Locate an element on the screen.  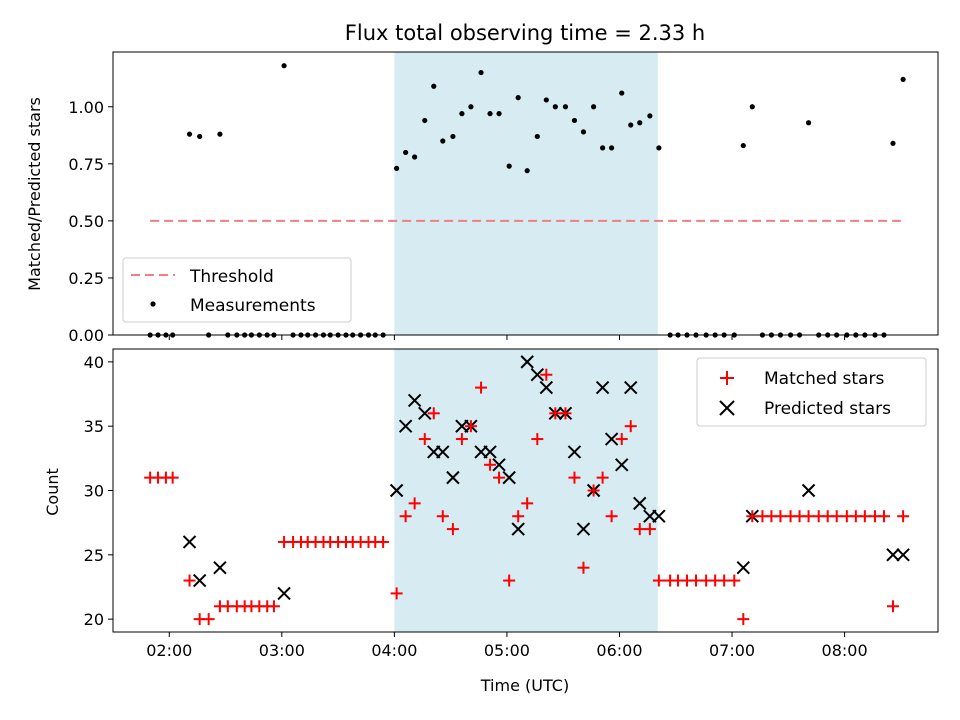
top-observing-span is located at coordinates (526, 193).